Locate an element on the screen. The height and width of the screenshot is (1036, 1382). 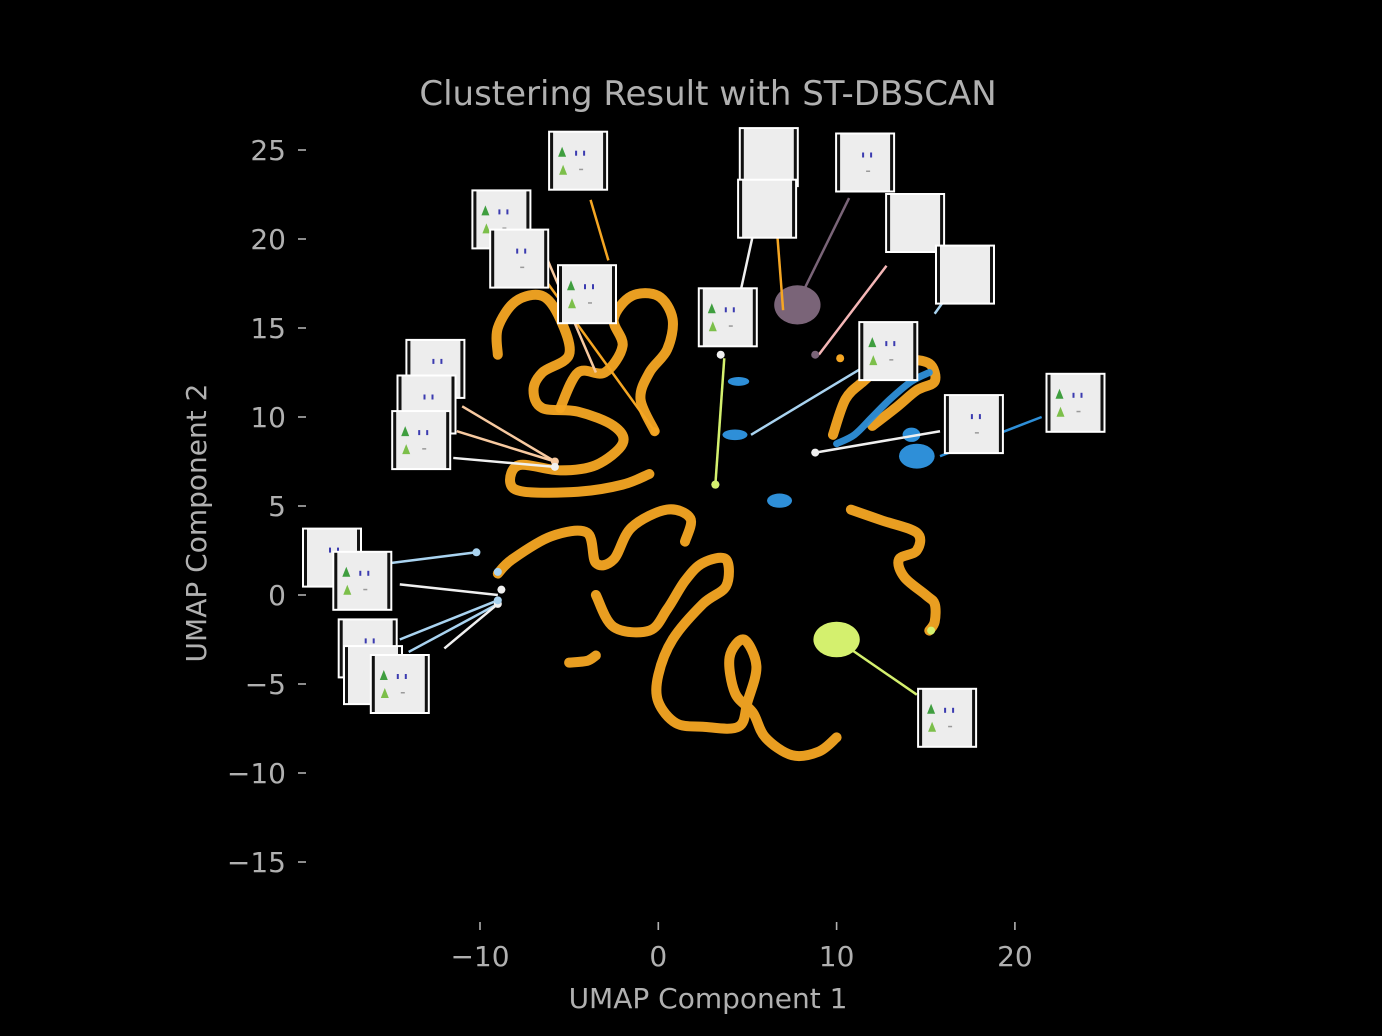
y-tick-label: 0 is located at coordinates (277, 595).